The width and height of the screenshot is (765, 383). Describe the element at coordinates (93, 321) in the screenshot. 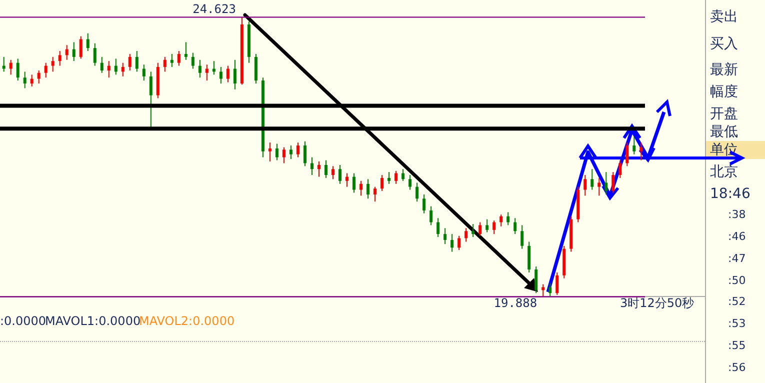

I see `text: MAVOL1:0.0000` at that location.